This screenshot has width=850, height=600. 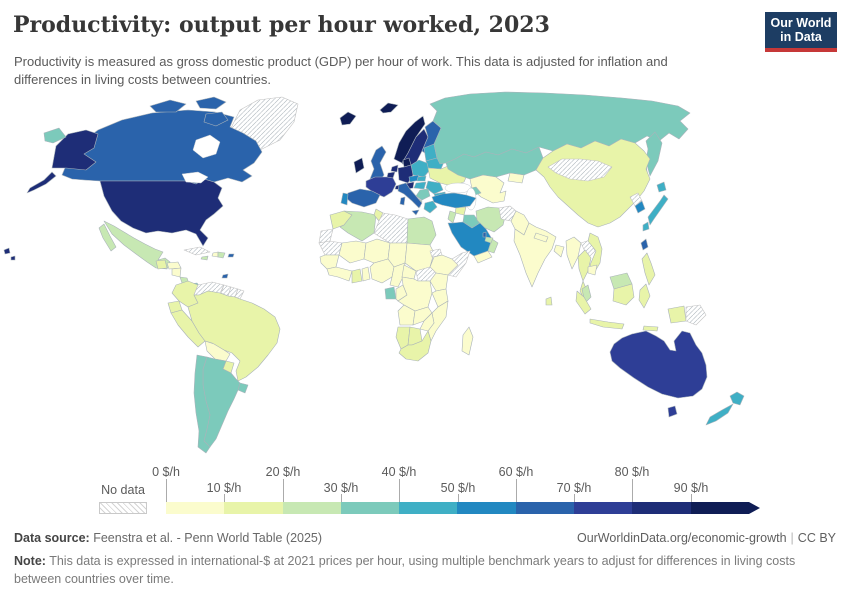 What do you see at coordinates (430, 207) in the screenshot?
I see `country-greece` at bounding box center [430, 207].